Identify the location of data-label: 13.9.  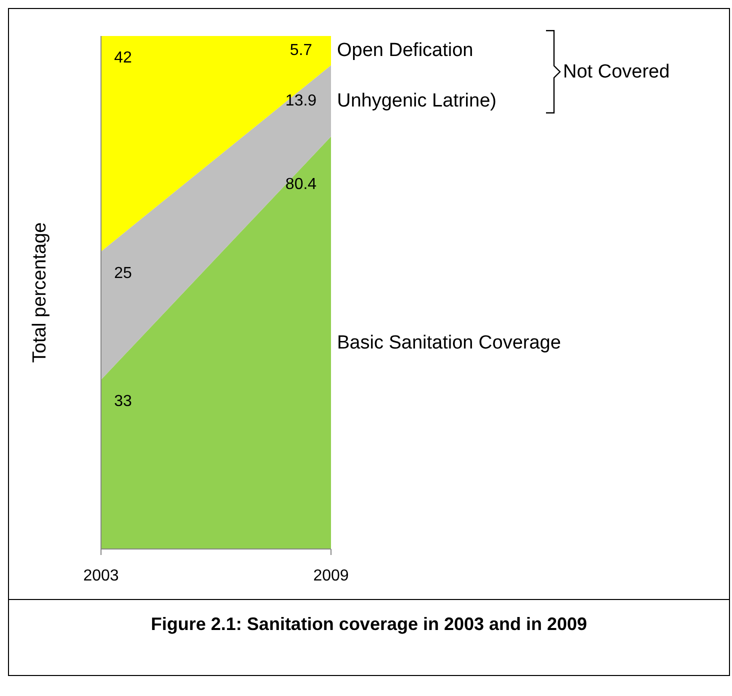
(301, 101).